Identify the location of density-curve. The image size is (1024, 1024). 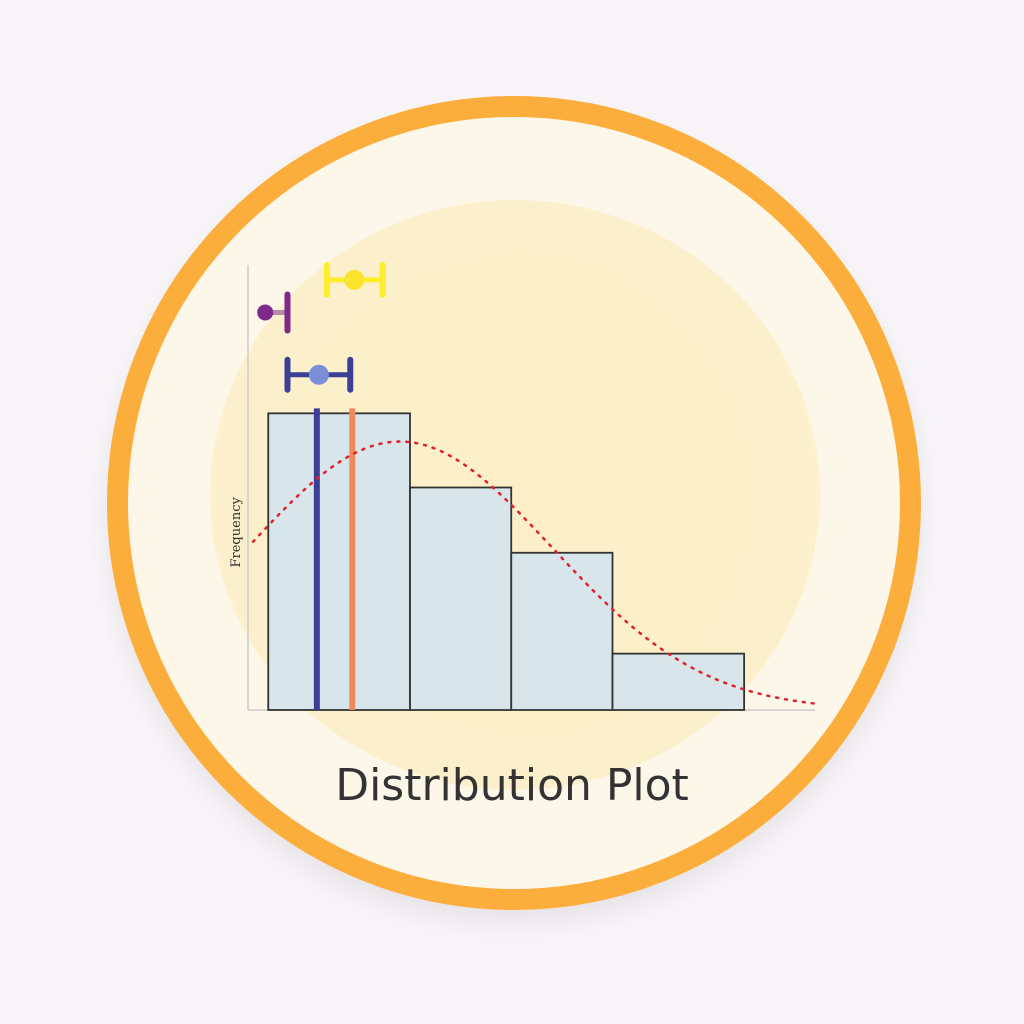
(534, 572).